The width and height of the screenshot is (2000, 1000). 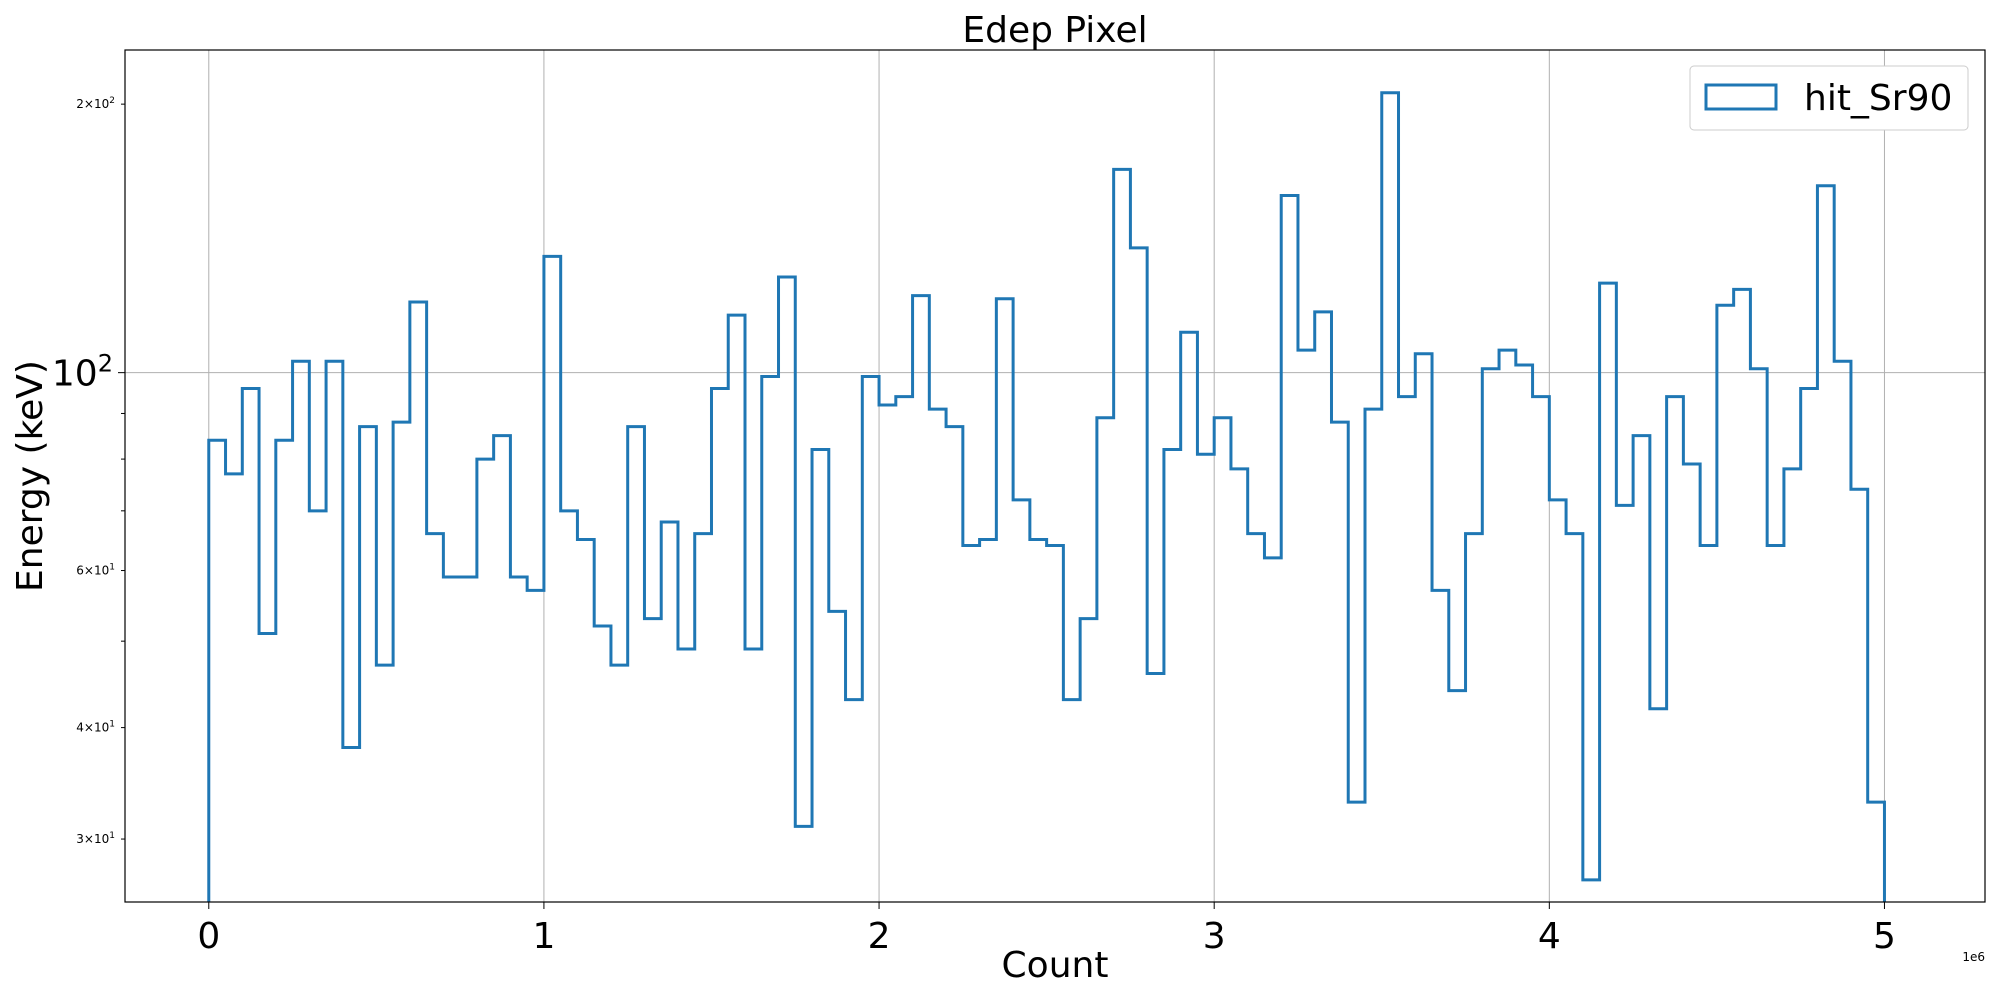 What do you see at coordinates (1884, 936) in the screenshot?
I see `x-tick-label: 5` at bounding box center [1884, 936].